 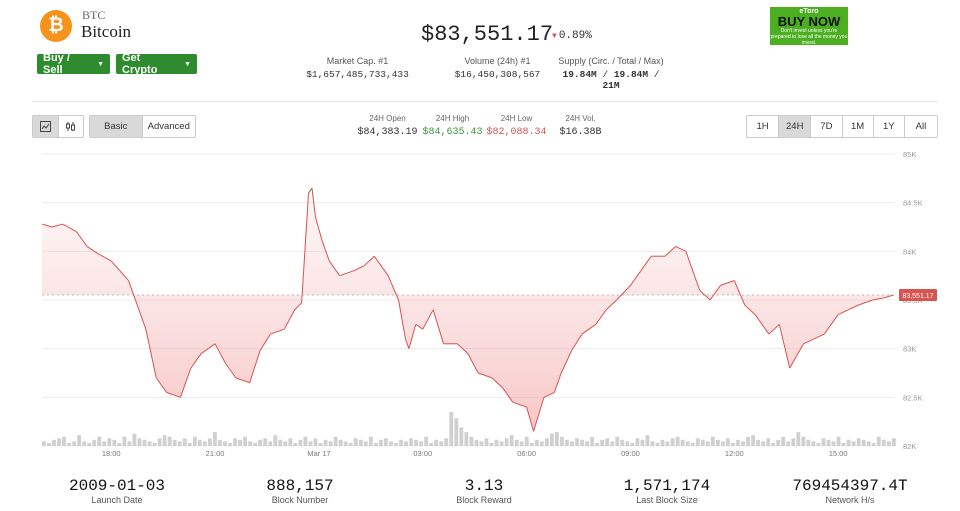 I want to click on footer-stat-value: 769454397.4T, so click(x=850, y=486).